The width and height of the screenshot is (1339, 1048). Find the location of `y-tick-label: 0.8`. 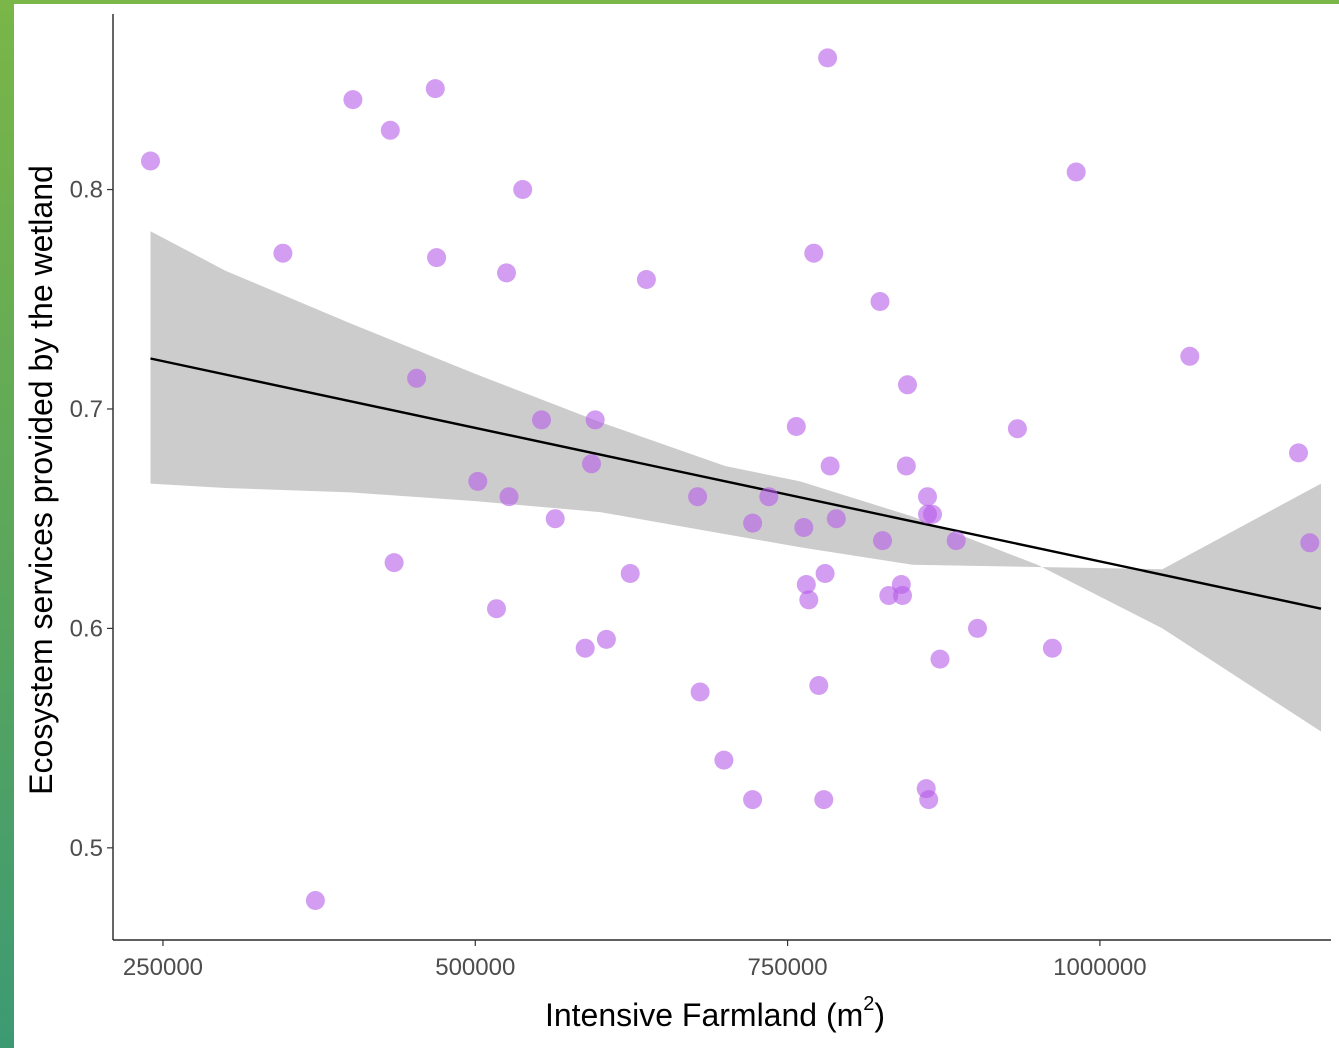

y-tick-label: 0.8 is located at coordinates (86, 190).